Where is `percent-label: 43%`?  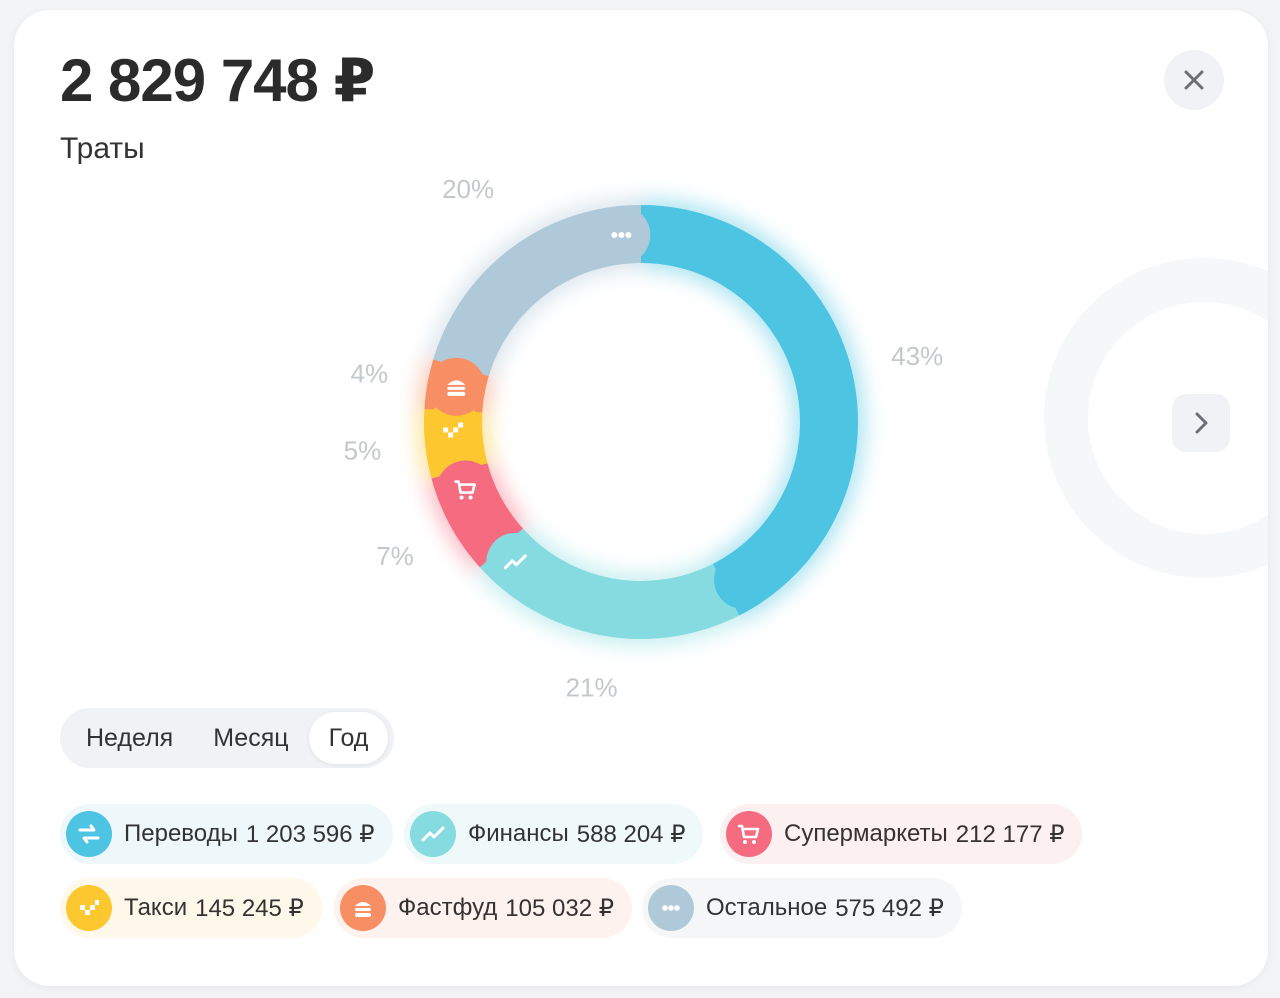 percent-label: 43% is located at coordinates (917, 356).